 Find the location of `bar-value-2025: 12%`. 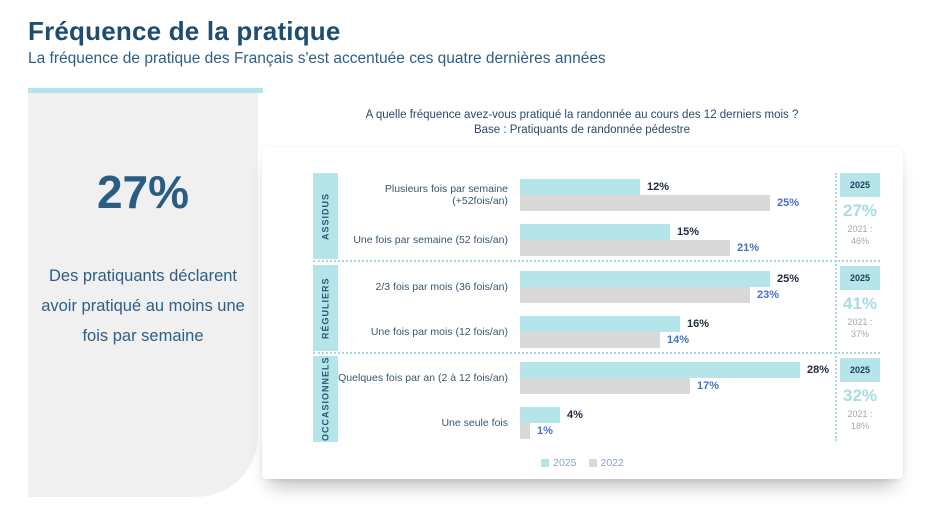

bar-value-2025: 12% is located at coordinates (658, 187).